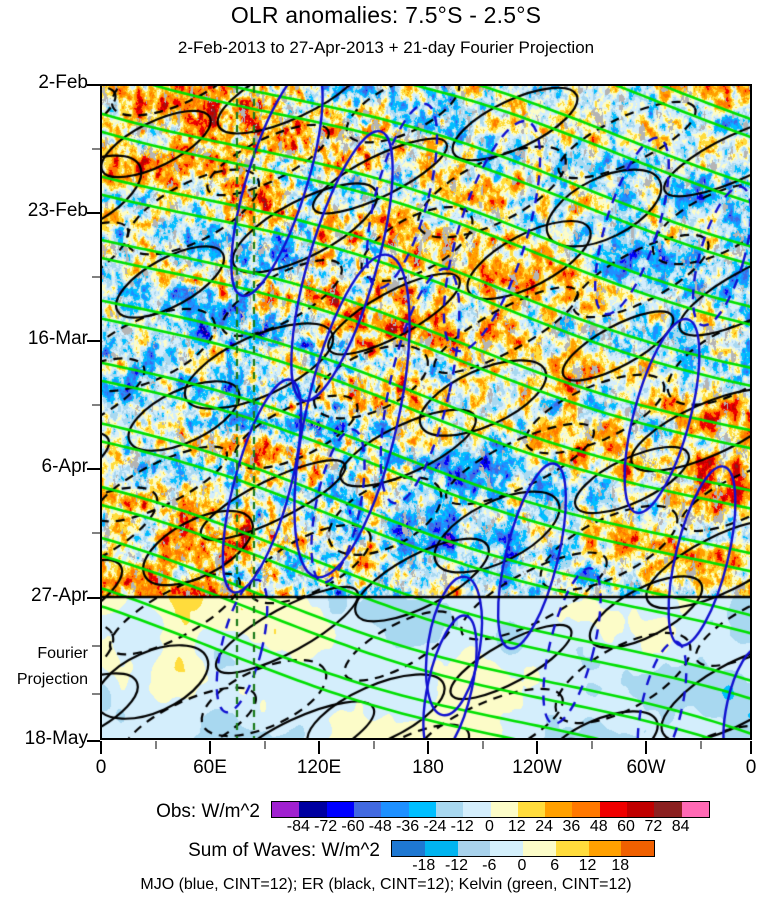 The image size is (772, 899). What do you see at coordinates (326, 826) in the screenshot?
I see `colorbar-tick-label-1: -72` at bounding box center [326, 826].